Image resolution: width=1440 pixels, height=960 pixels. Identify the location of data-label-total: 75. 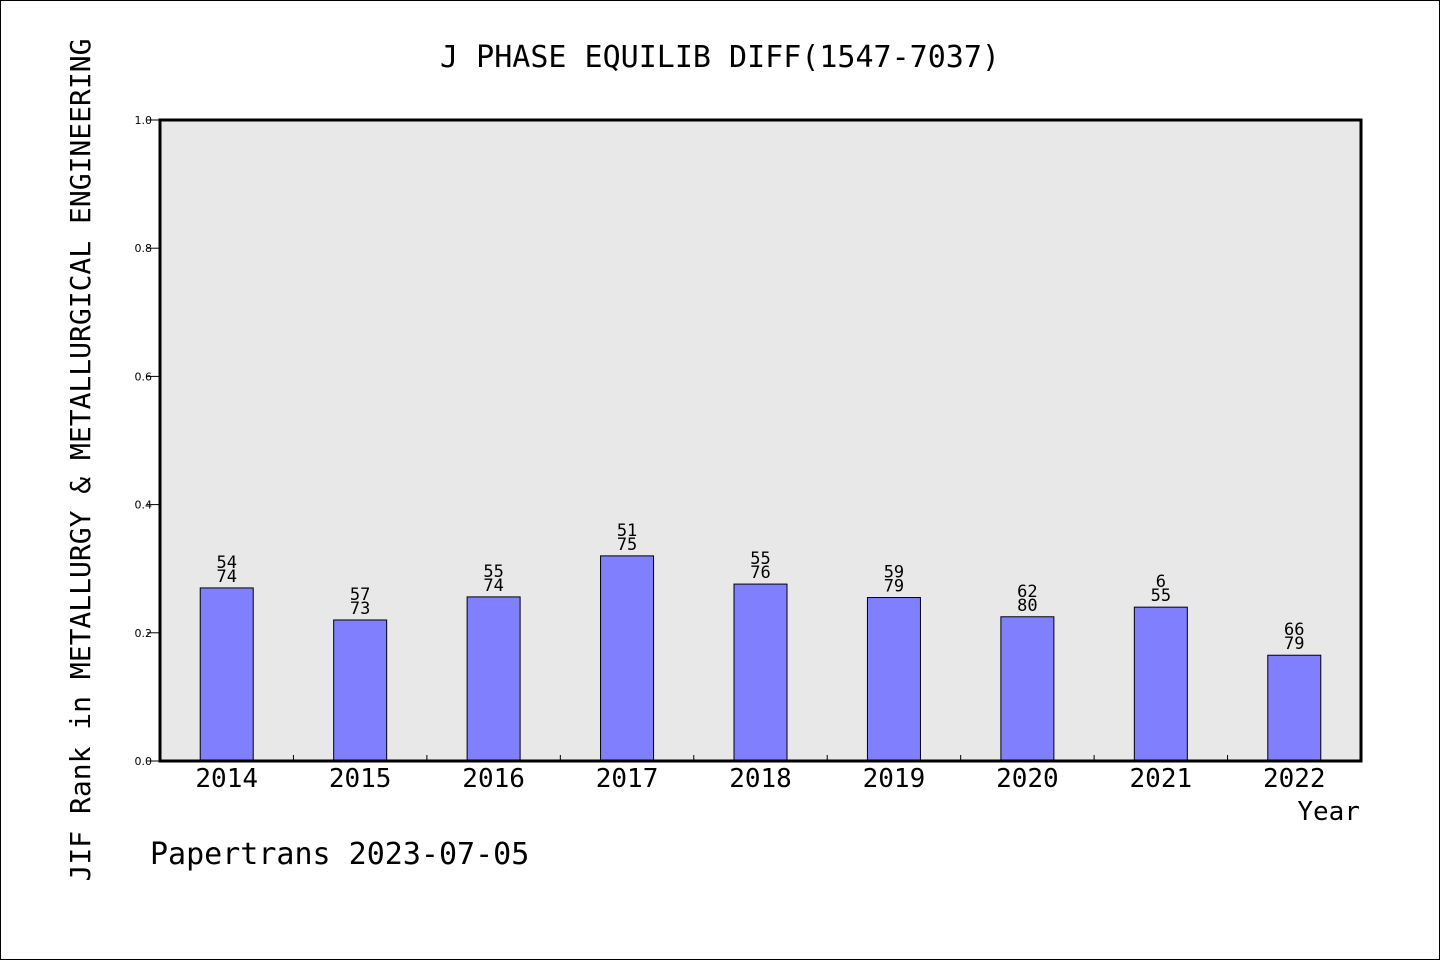
(627, 545).